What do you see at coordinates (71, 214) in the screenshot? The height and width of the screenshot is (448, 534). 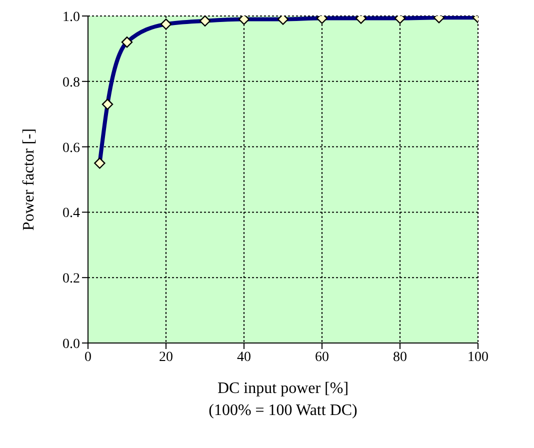 I see `y-tick-label: 0.4` at bounding box center [71, 214].